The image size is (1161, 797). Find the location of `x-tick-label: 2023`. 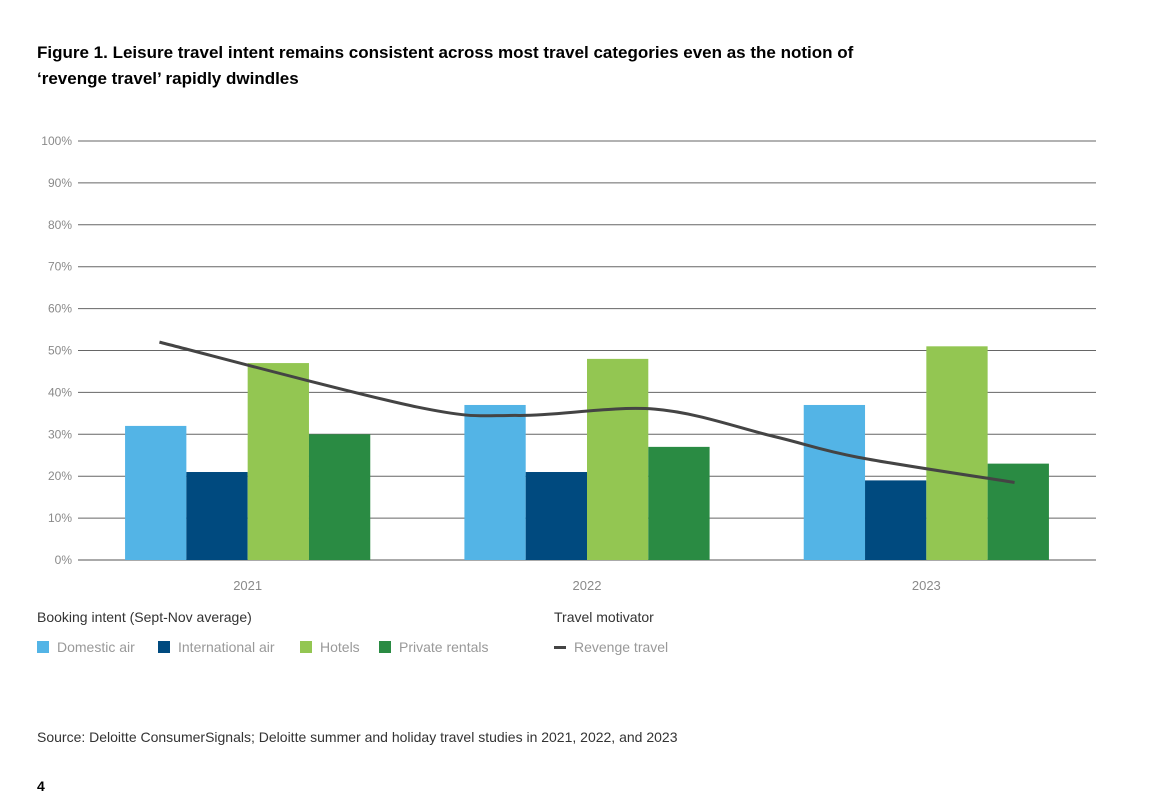

x-tick-label: 2023 is located at coordinates (926, 585).